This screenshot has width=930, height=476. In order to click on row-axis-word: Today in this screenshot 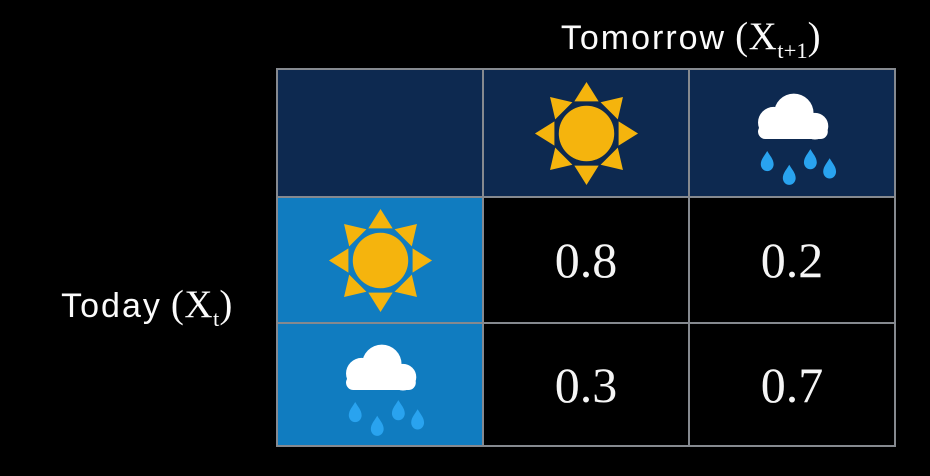, I will do `click(111, 306)`.